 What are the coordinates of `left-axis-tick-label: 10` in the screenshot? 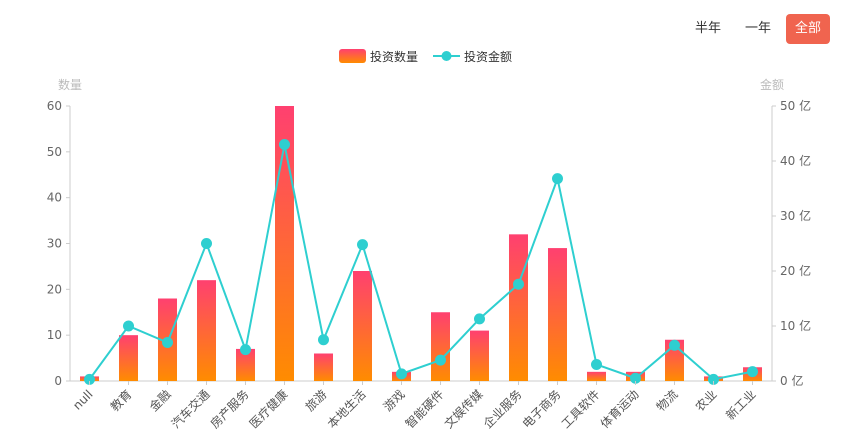 It's located at (54, 335).